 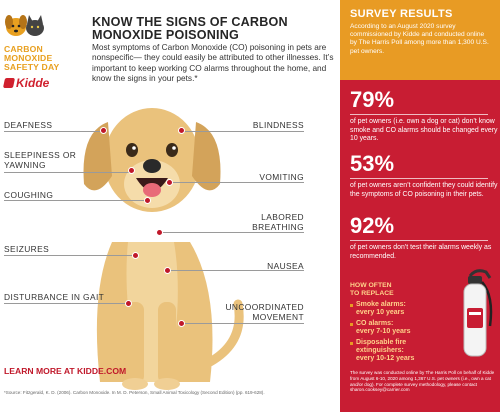 I want to click on symptom-seizures: SEIZURES, so click(x=27, y=249).